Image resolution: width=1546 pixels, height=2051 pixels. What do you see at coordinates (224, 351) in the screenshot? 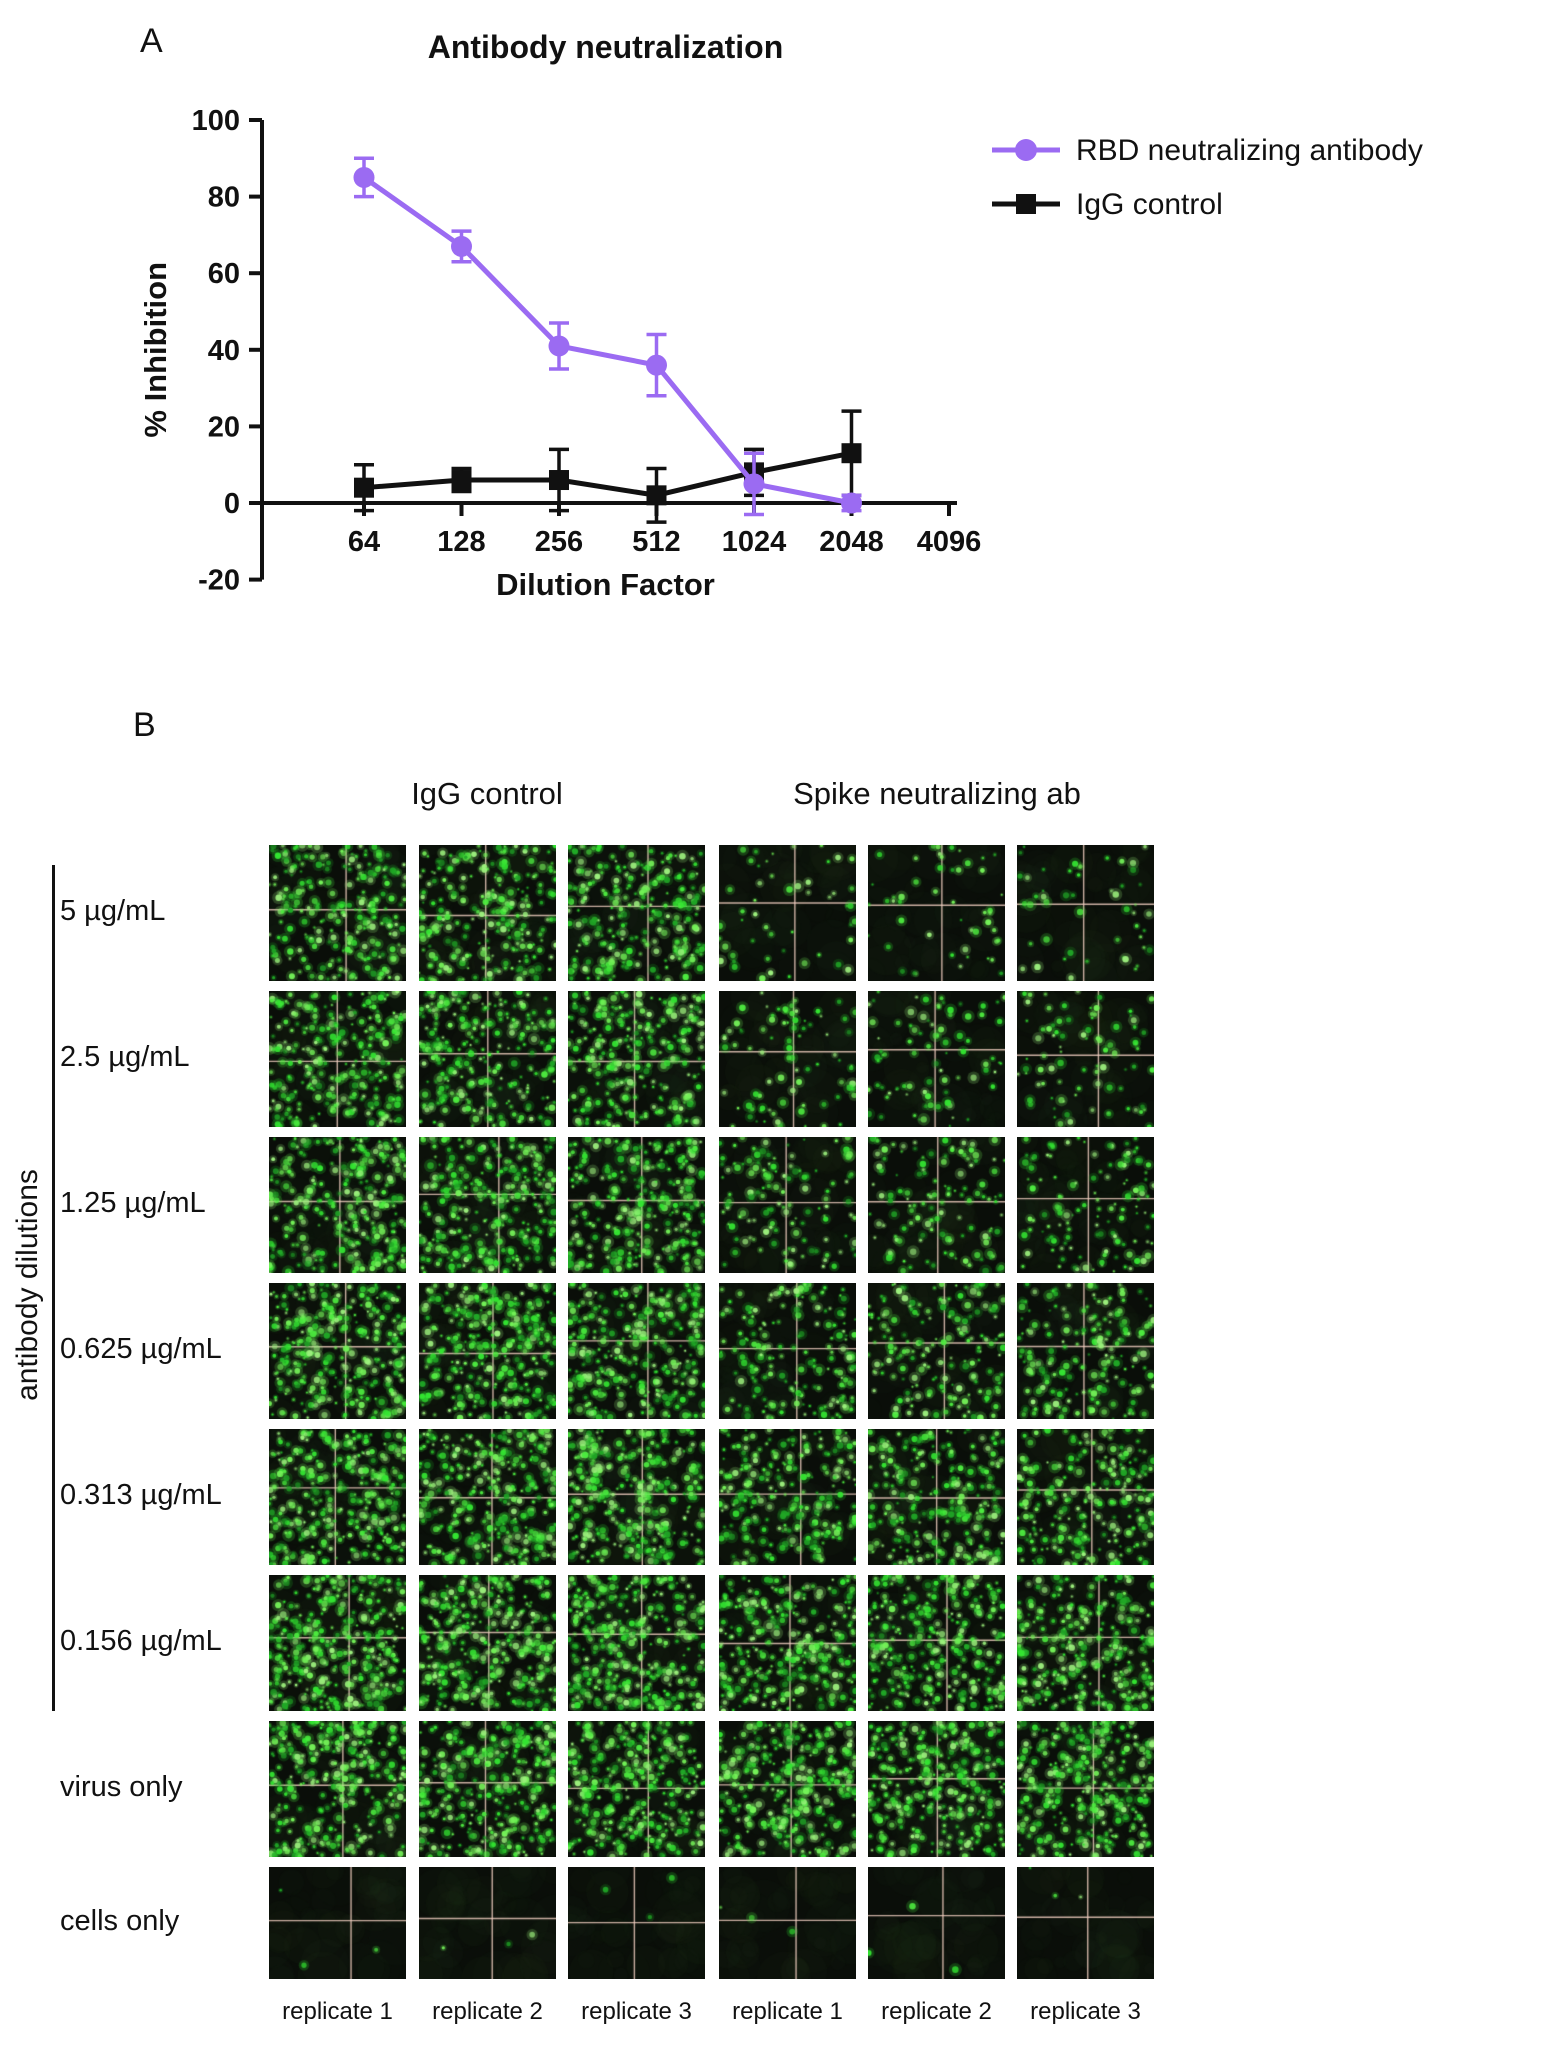
I see `chart-text: 40` at bounding box center [224, 351].